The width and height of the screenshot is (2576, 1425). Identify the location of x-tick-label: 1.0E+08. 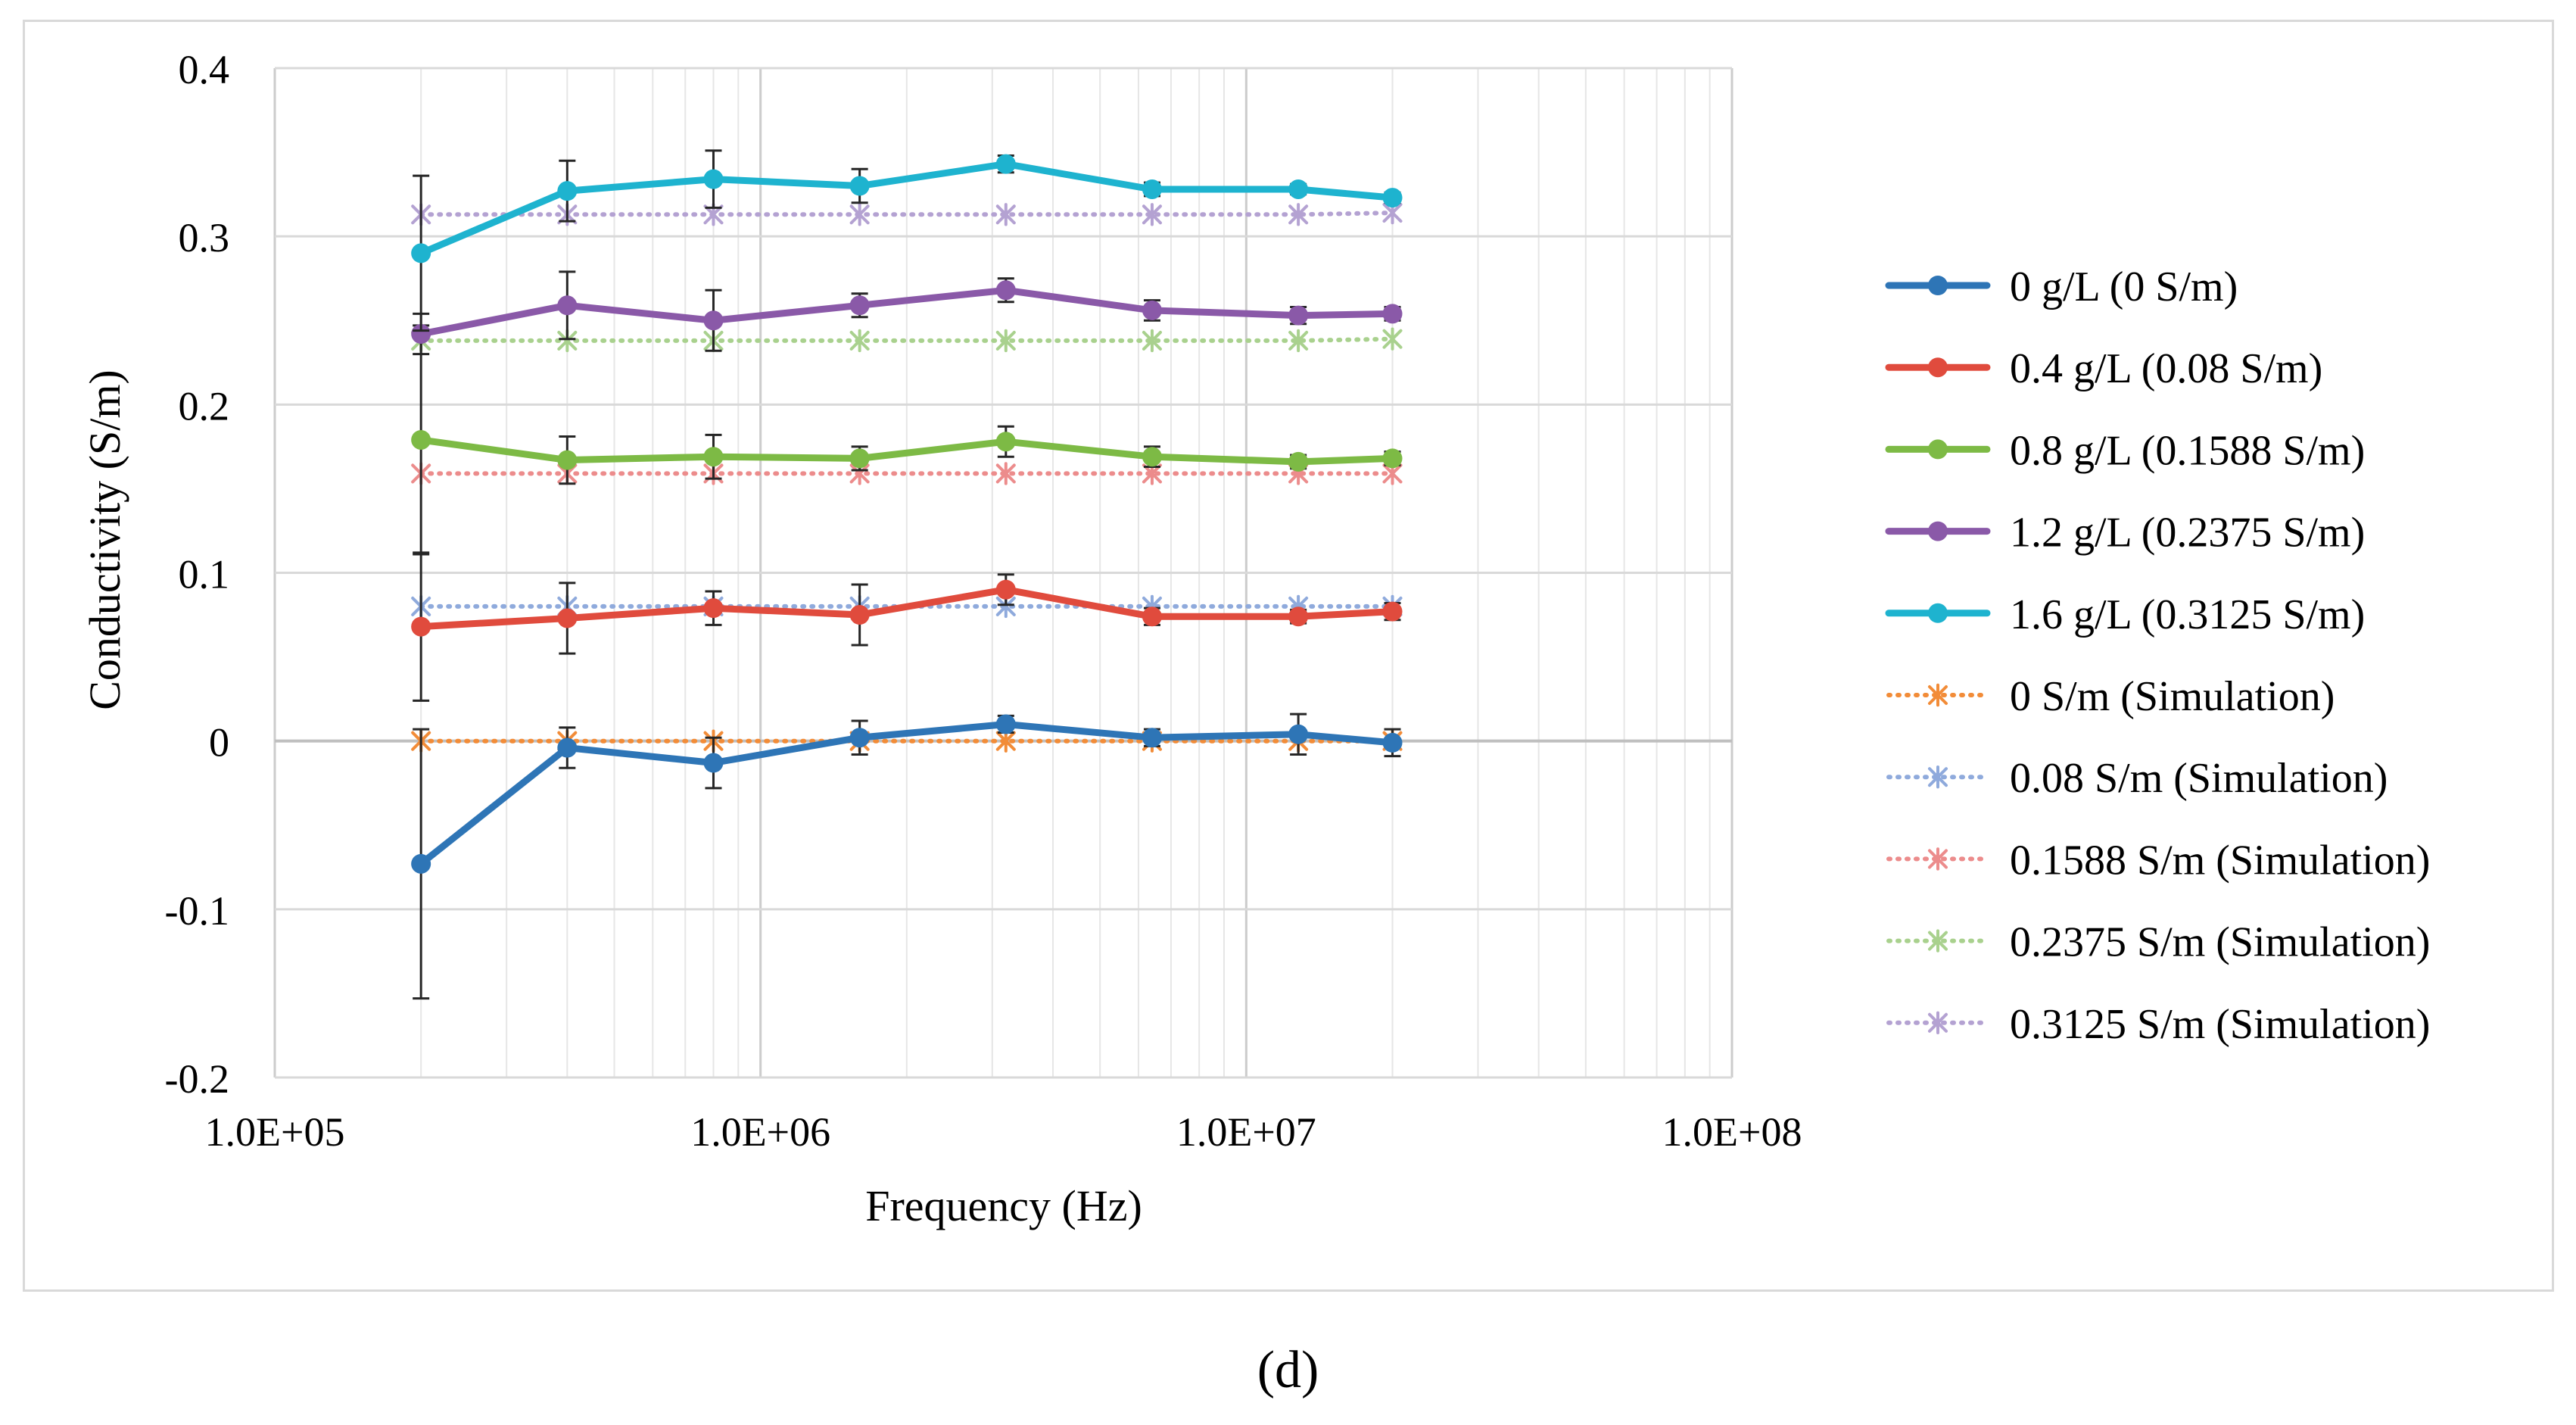
(1732, 1132).